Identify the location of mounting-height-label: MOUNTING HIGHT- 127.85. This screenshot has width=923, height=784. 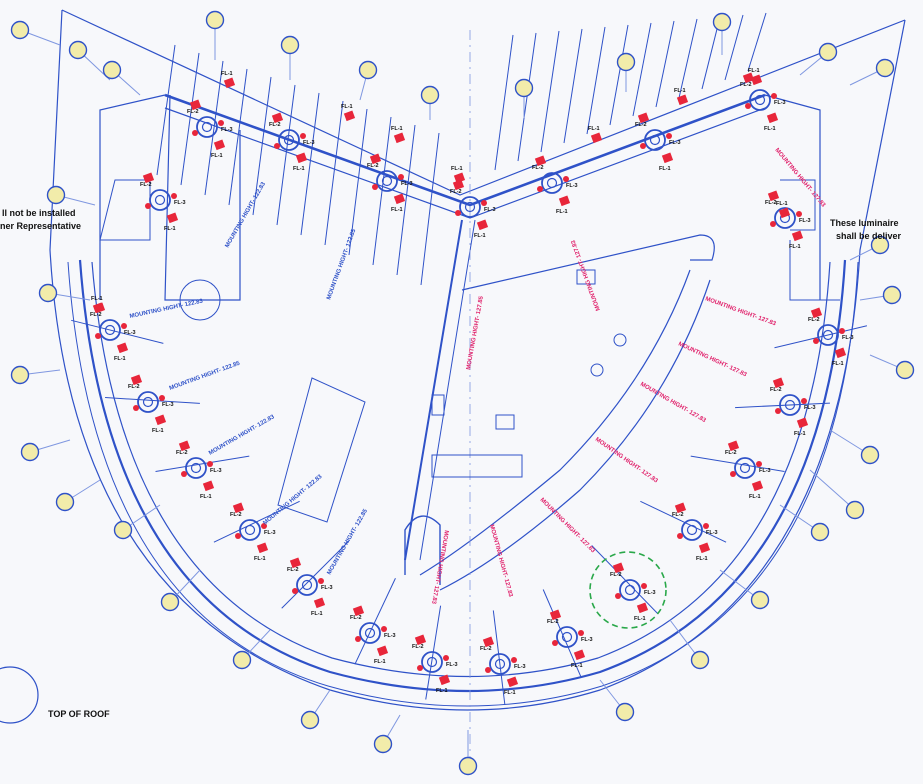
(475, 332).